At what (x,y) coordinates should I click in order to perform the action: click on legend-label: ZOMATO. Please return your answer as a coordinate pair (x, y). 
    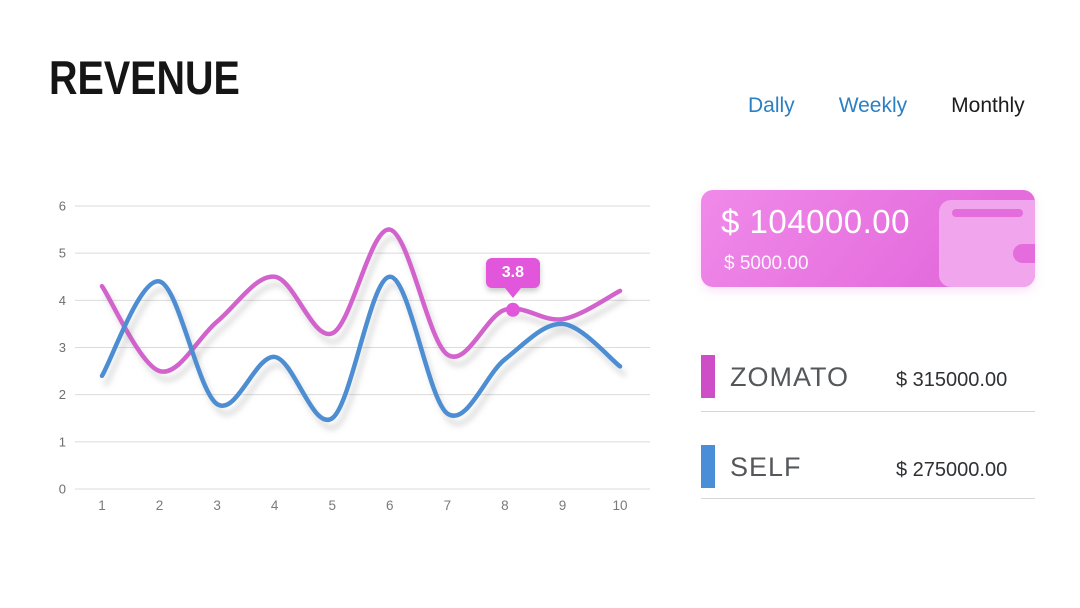
    Looking at the image, I should click on (789, 377).